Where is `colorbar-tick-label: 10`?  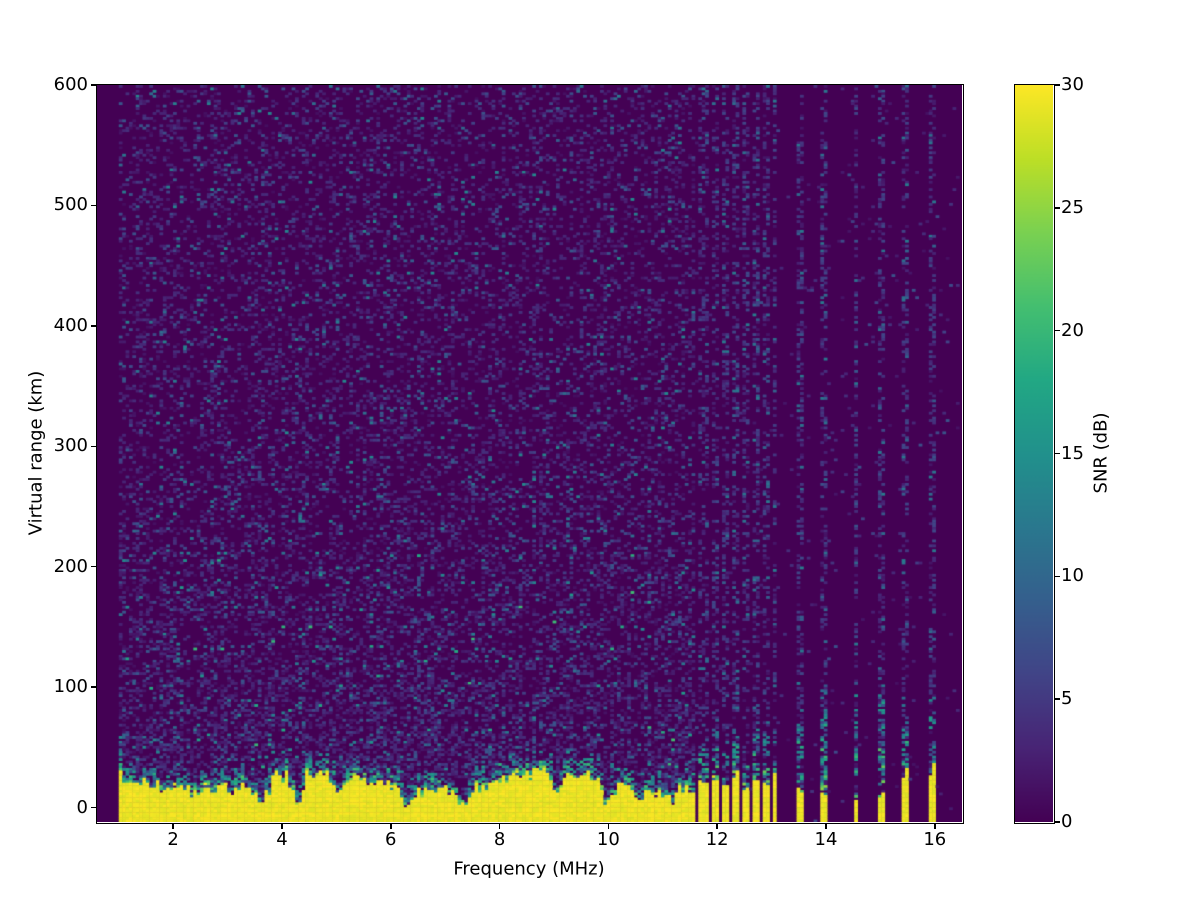 colorbar-tick-label: 10 is located at coordinates (1072, 576).